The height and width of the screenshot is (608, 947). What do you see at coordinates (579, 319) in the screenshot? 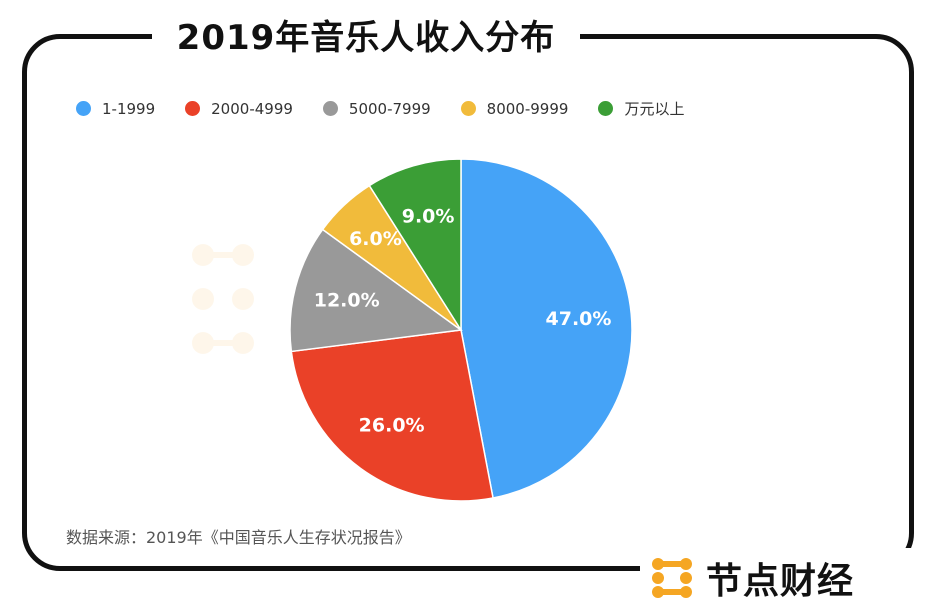
I see `data-label-0: 47.0%` at bounding box center [579, 319].